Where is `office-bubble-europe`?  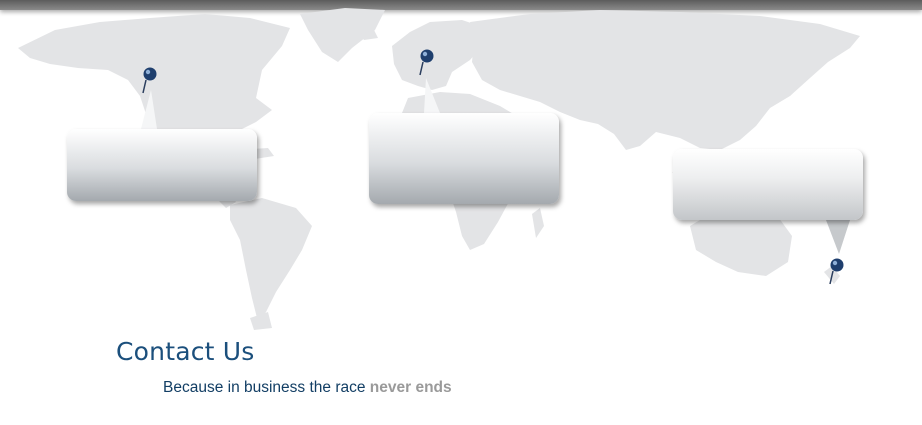 office-bubble-europe is located at coordinates (464, 158).